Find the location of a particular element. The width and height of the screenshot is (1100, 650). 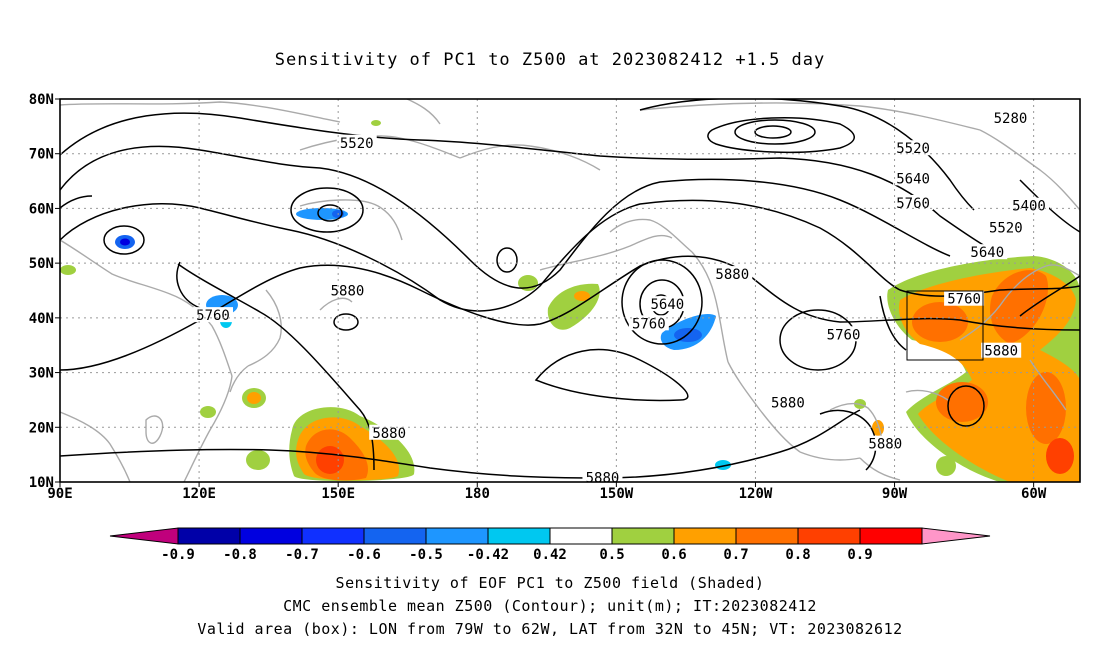

colorbar-label: -0.5 is located at coordinates (426, 555).